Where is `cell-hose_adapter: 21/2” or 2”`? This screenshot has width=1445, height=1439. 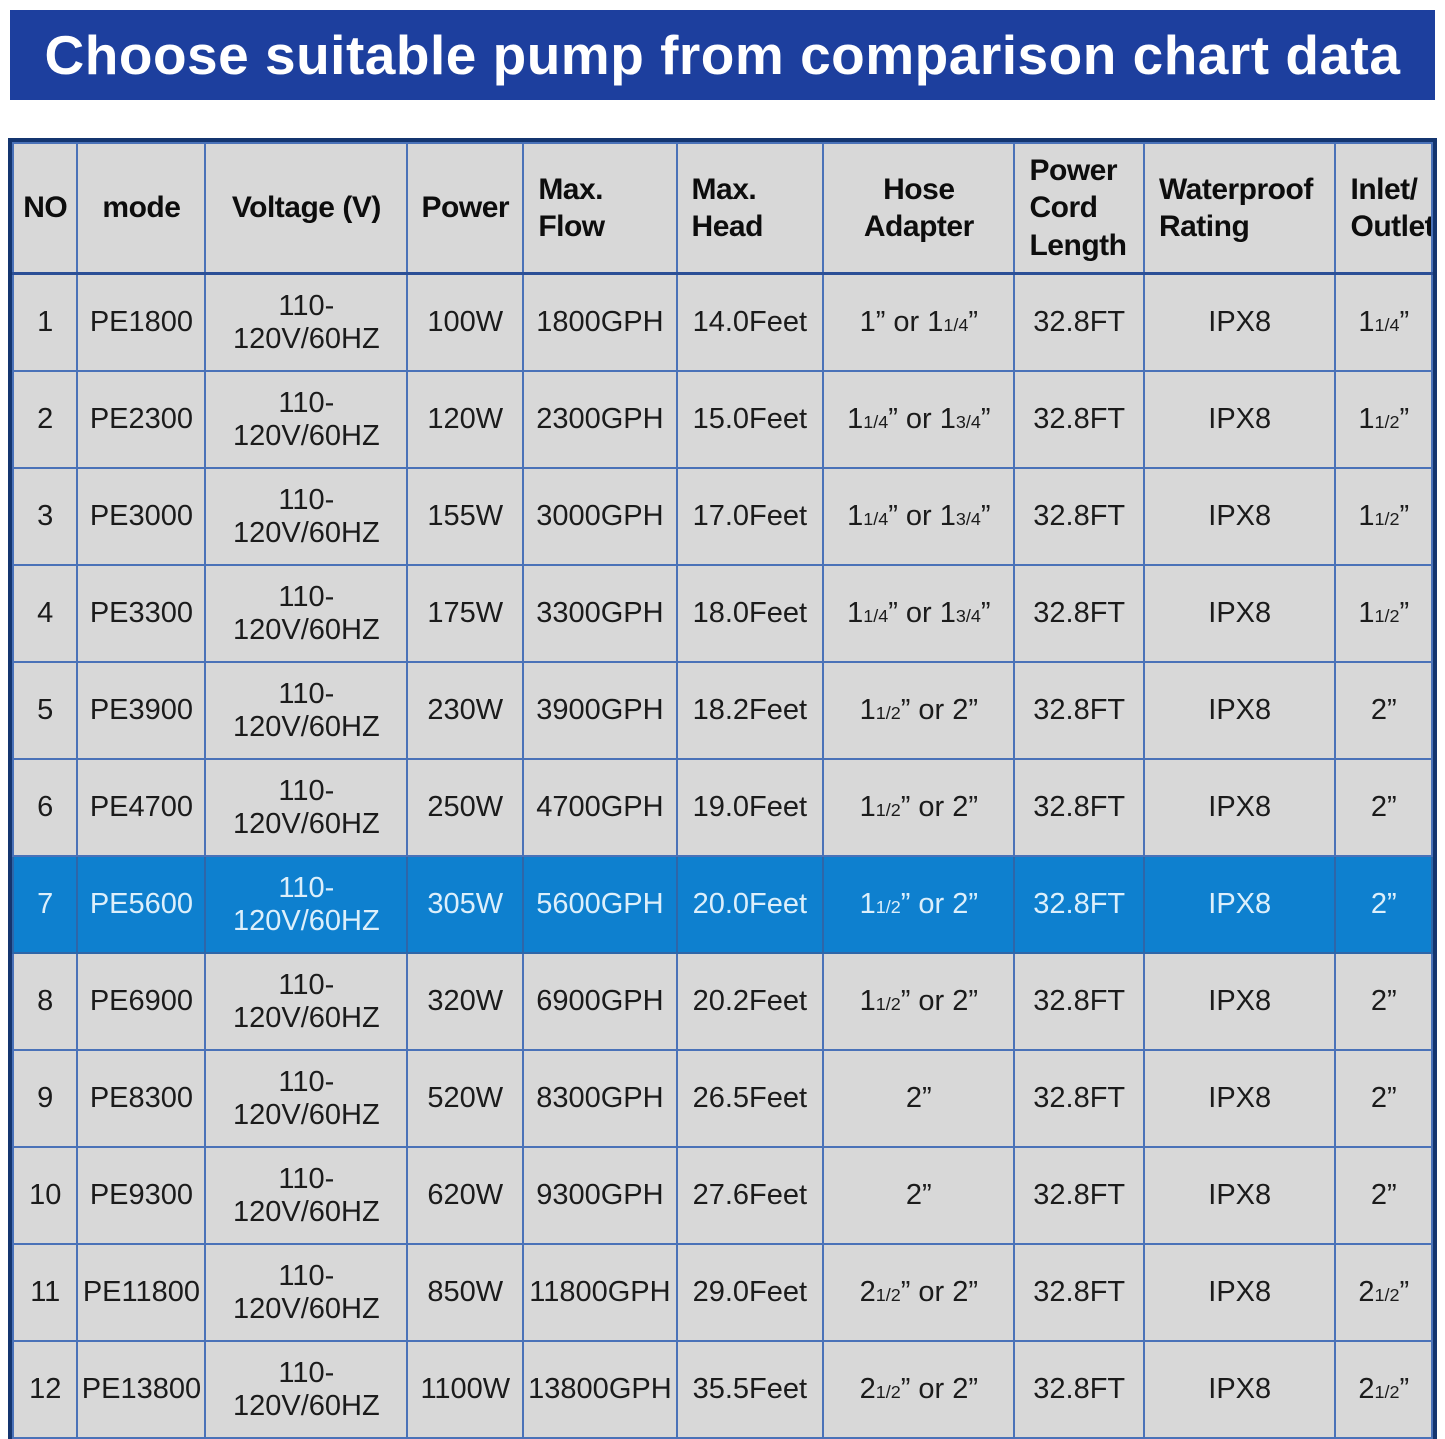 cell-hose_adapter: 21/2” or 2” is located at coordinates (919, 1292).